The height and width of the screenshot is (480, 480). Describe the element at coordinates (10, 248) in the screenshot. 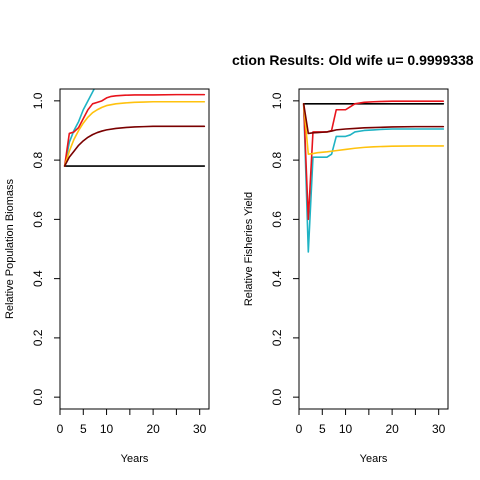

I see `y-axis-label: Relative Population Biomass` at that location.